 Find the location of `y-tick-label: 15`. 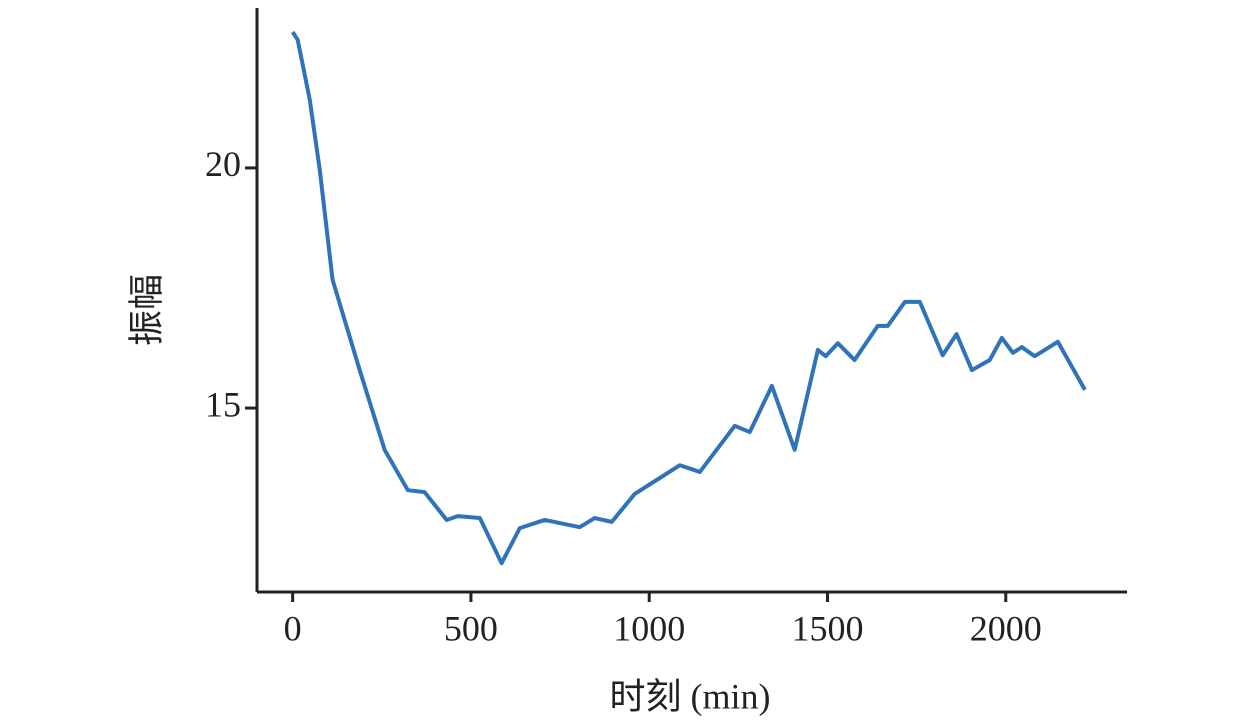

y-tick-label: 15 is located at coordinates (223, 404).